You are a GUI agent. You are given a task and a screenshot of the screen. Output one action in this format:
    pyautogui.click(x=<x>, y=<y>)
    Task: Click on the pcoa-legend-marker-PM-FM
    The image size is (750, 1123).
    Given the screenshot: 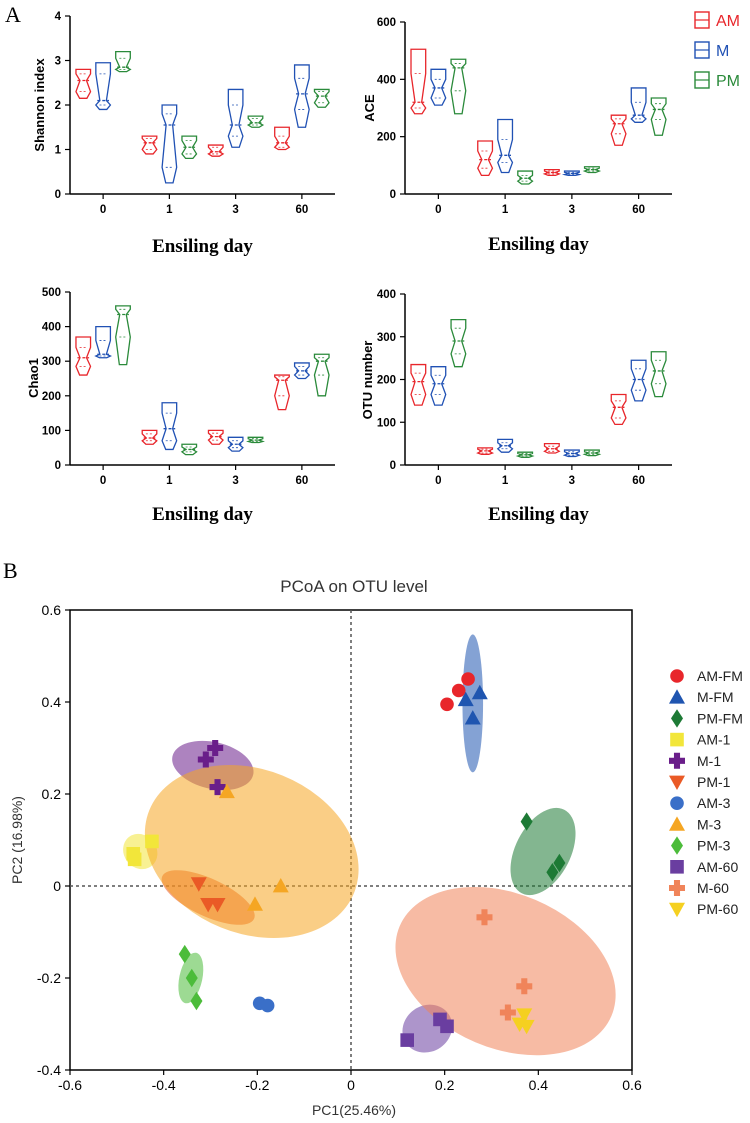 What is the action you would take?
    pyautogui.click(x=677, y=718)
    